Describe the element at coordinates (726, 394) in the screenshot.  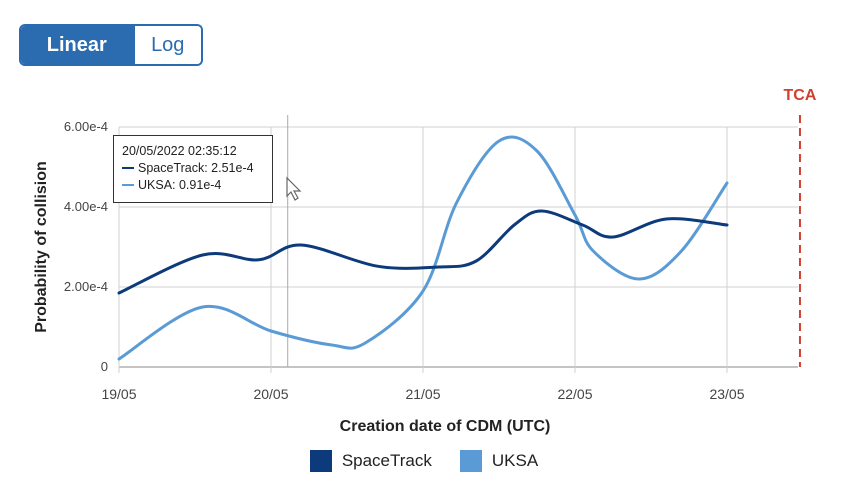
I see `x-tick-label: 23/05` at that location.